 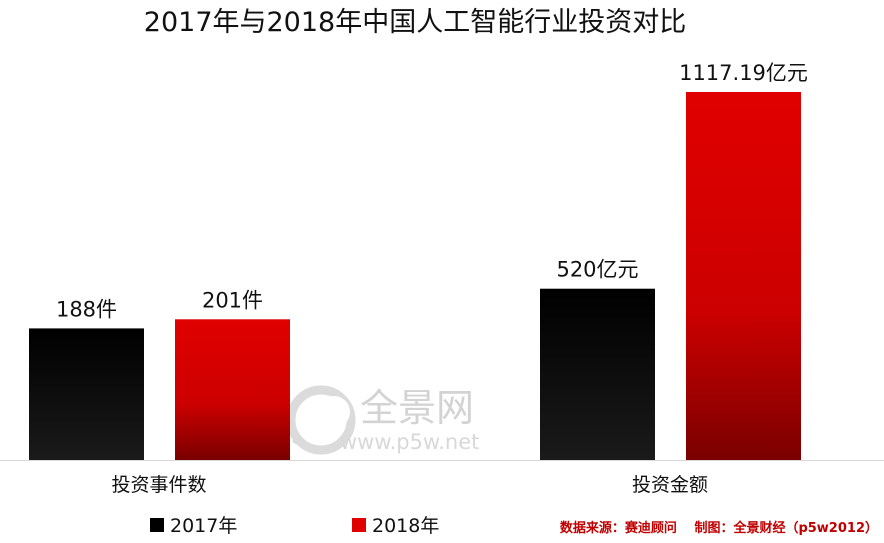 I want to click on chart-title: 2017年与2018年中国人工智能行业投资对比, so click(x=415, y=22).